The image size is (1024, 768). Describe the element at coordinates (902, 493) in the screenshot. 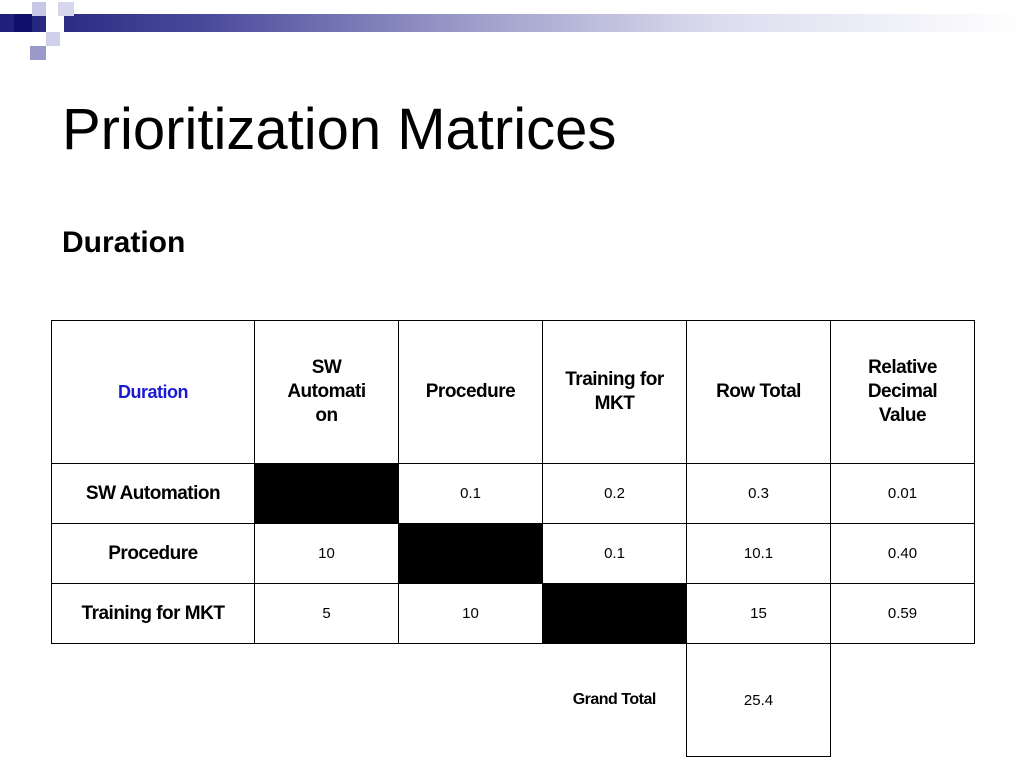

I see `relative-value-cell: 0.01` at that location.